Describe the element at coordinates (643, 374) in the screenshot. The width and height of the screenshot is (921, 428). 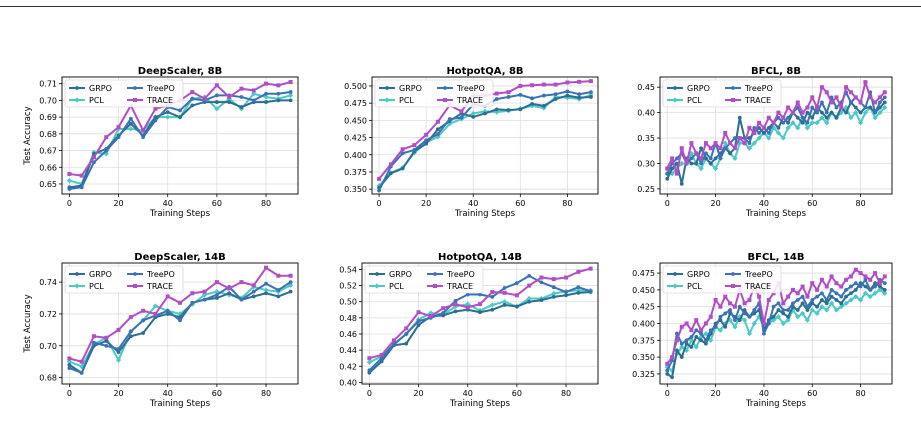
I see `y-tick-label: 0.325` at that location.